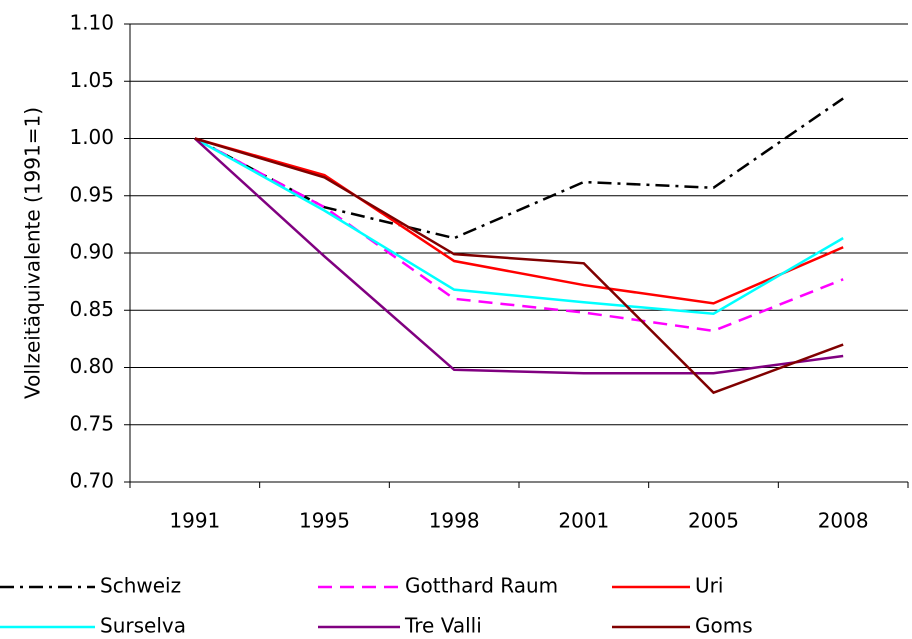 The image size is (912, 639). Describe the element at coordinates (91, 80) in the screenshot. I see `y-tick-label: 1.05` at that location.